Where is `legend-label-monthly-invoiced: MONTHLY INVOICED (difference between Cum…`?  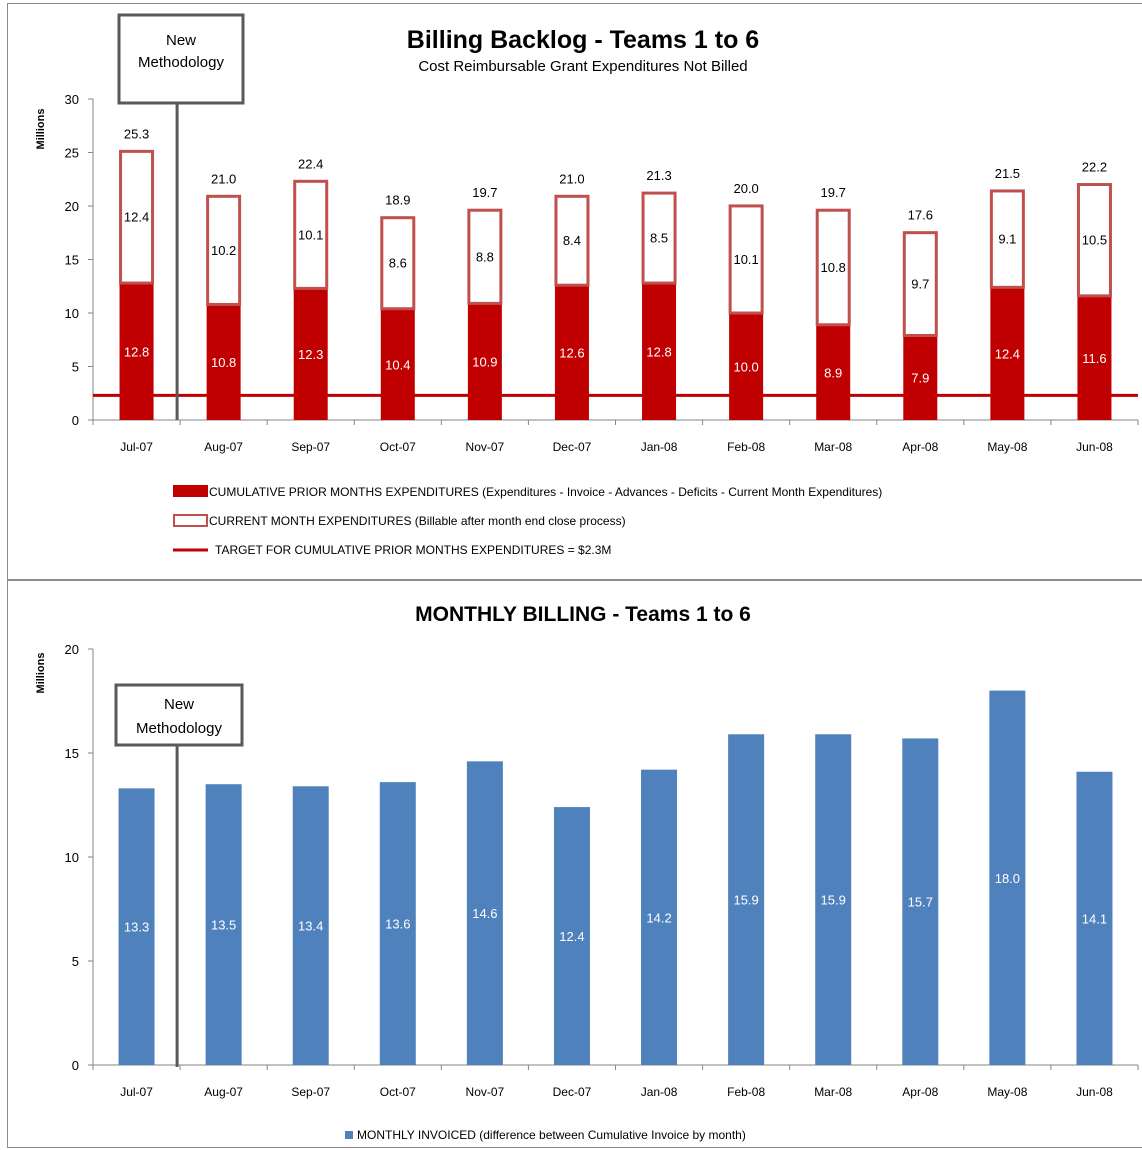 legend-label-monthly-invoiced: MONTHLY INVOICED (difference between Cum… is located at coordinates (551, 1135).